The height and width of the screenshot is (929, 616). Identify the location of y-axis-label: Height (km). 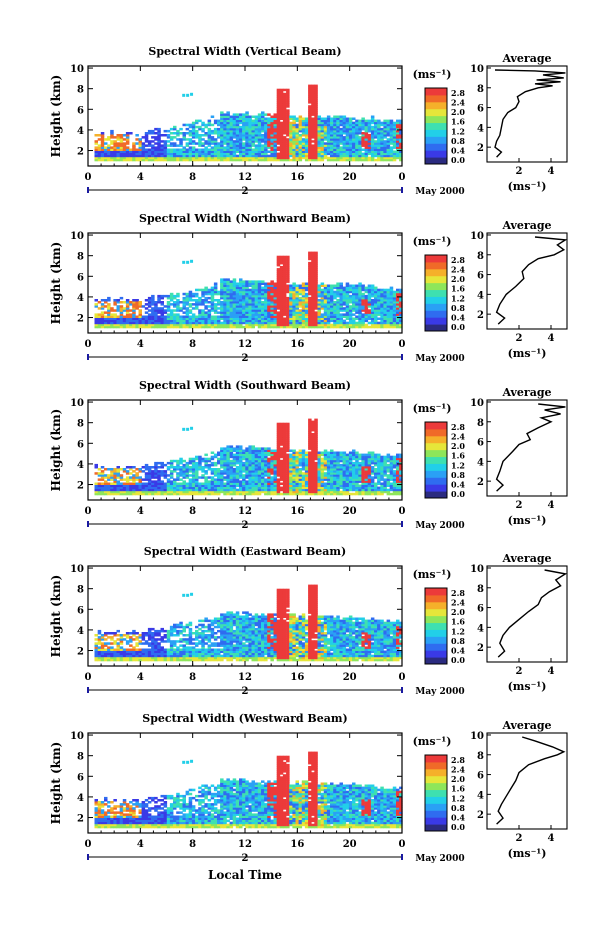
(56, 116).